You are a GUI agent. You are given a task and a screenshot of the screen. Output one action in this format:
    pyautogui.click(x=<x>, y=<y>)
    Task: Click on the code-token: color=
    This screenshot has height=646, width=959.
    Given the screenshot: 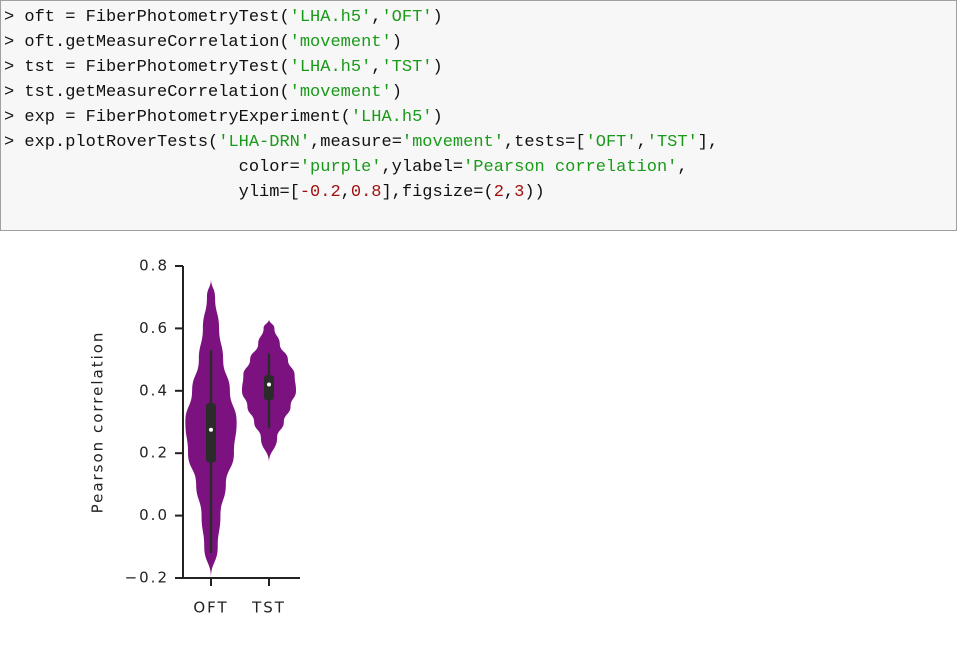 What is the action you would take?
    pyautogui.click(x=152, y=167)
    